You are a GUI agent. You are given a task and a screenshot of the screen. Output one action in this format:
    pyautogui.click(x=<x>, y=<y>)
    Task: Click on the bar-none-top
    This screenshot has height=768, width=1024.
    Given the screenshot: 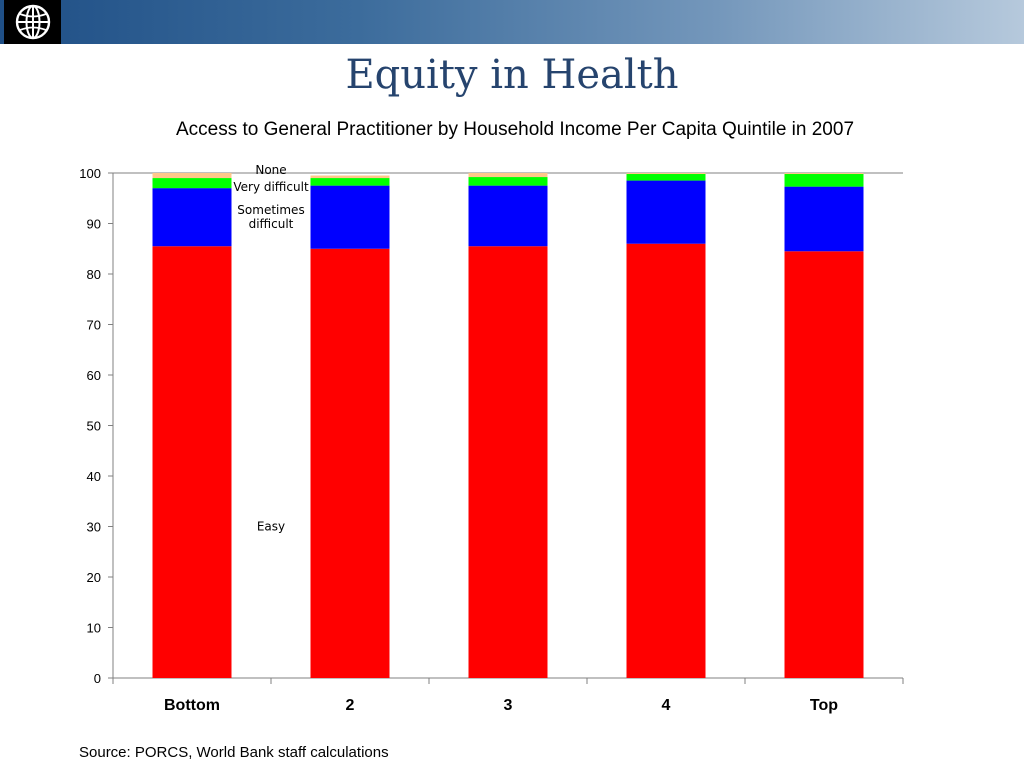 What is the action you would take?
    pyautogui.click(x=824, y=174)
    